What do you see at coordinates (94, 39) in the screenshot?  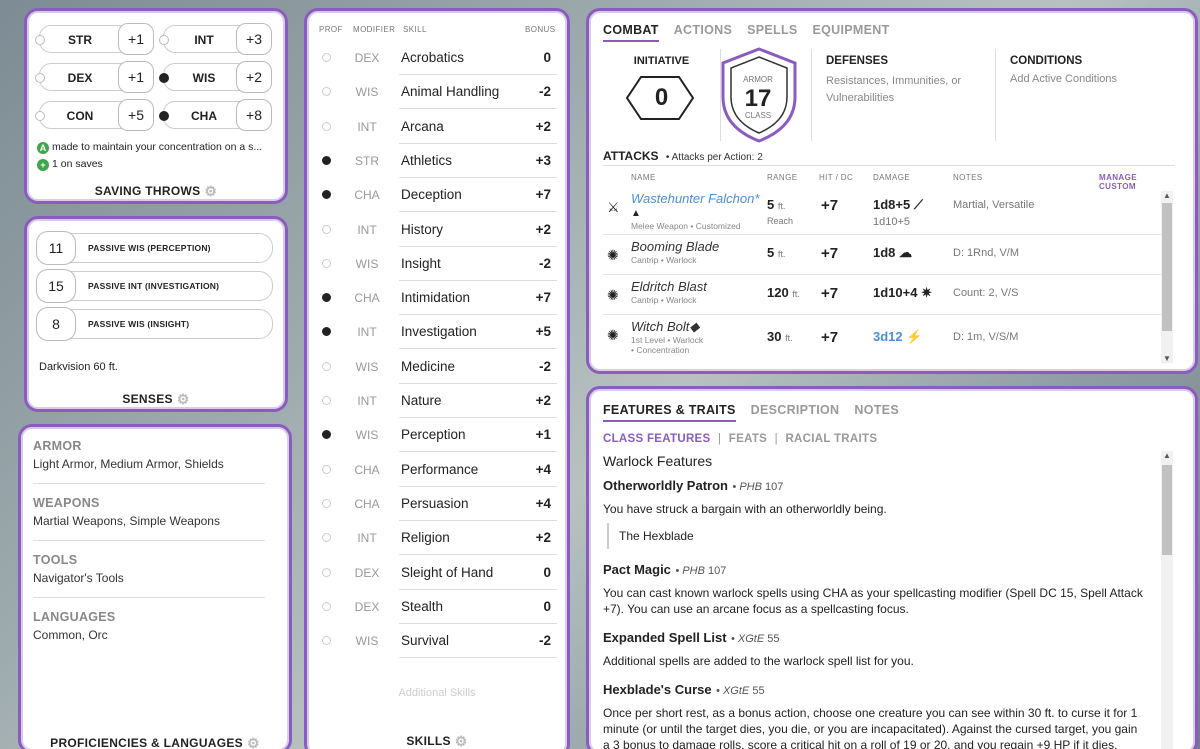 I see `save-str: STR +1` at bounding box center [94, 39].